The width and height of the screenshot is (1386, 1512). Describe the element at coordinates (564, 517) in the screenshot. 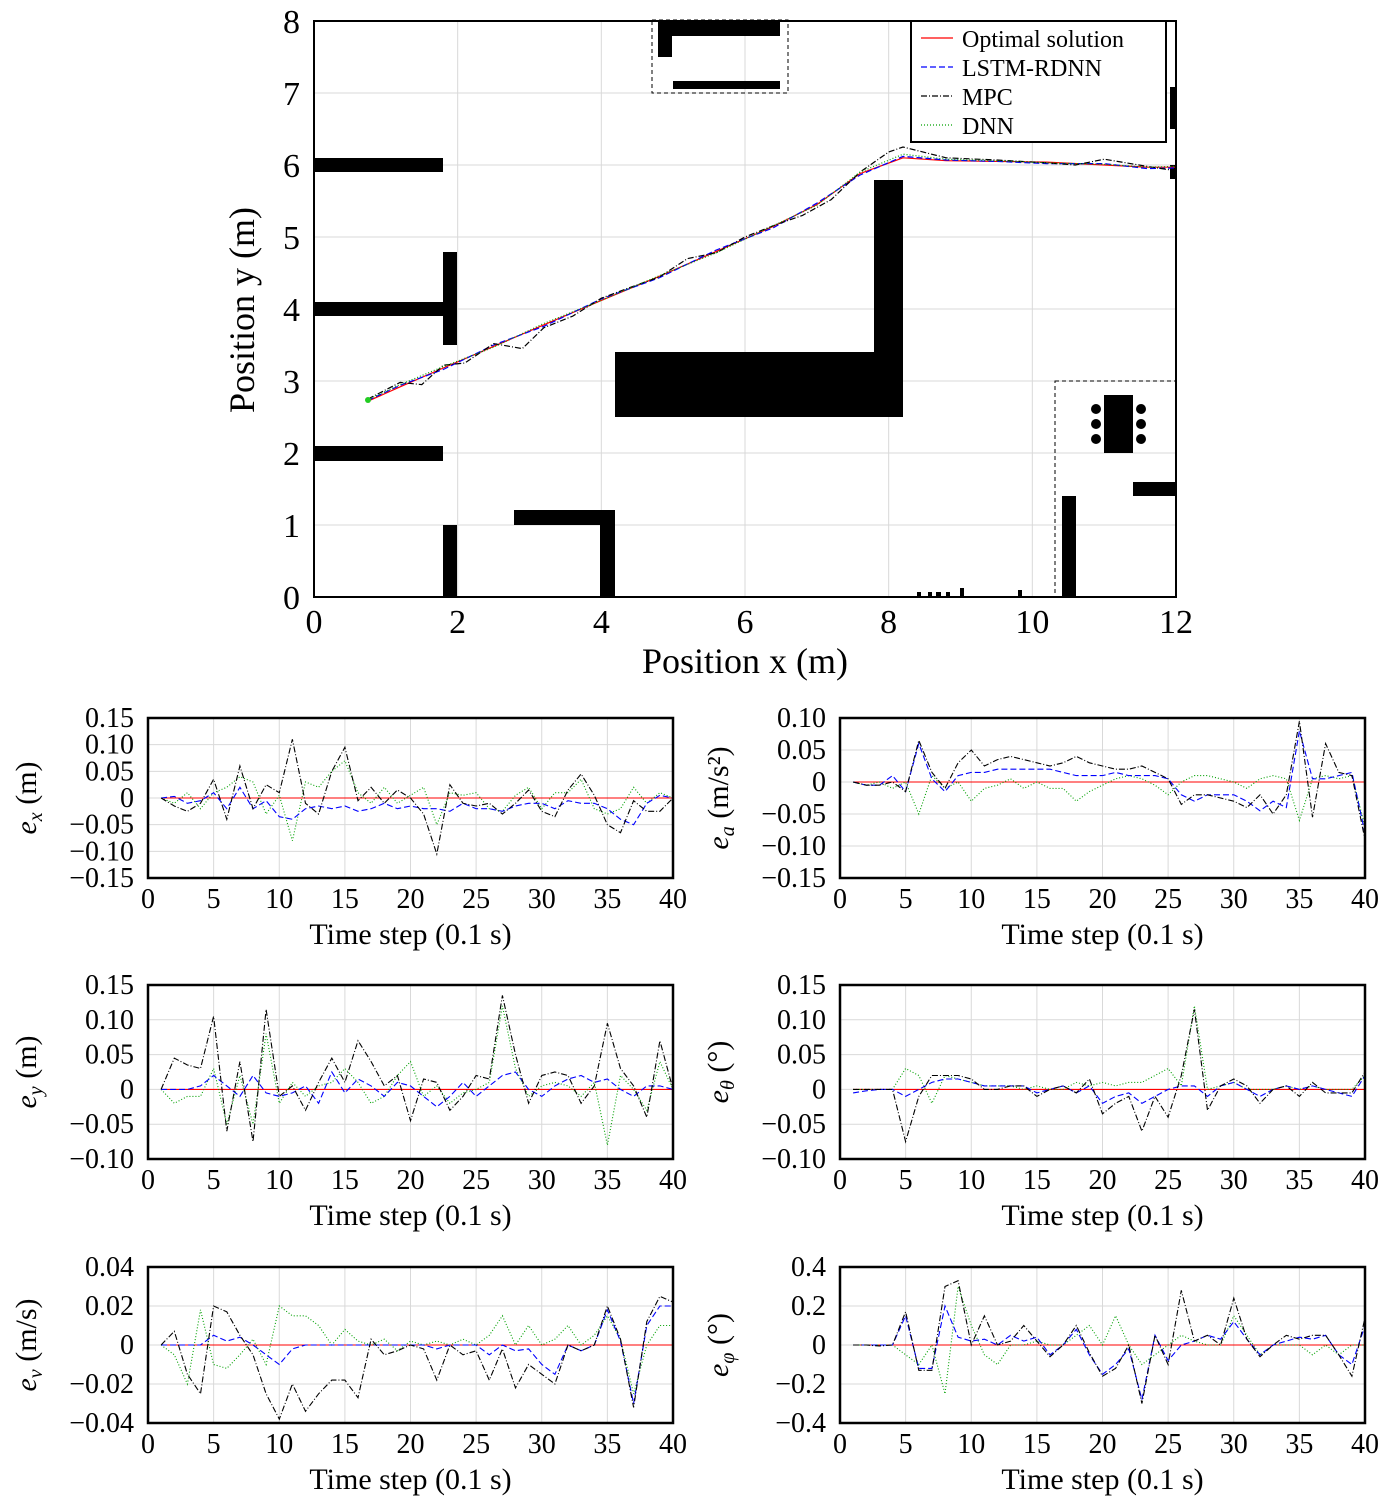

I see `wall-bottom-l-top` at that location.